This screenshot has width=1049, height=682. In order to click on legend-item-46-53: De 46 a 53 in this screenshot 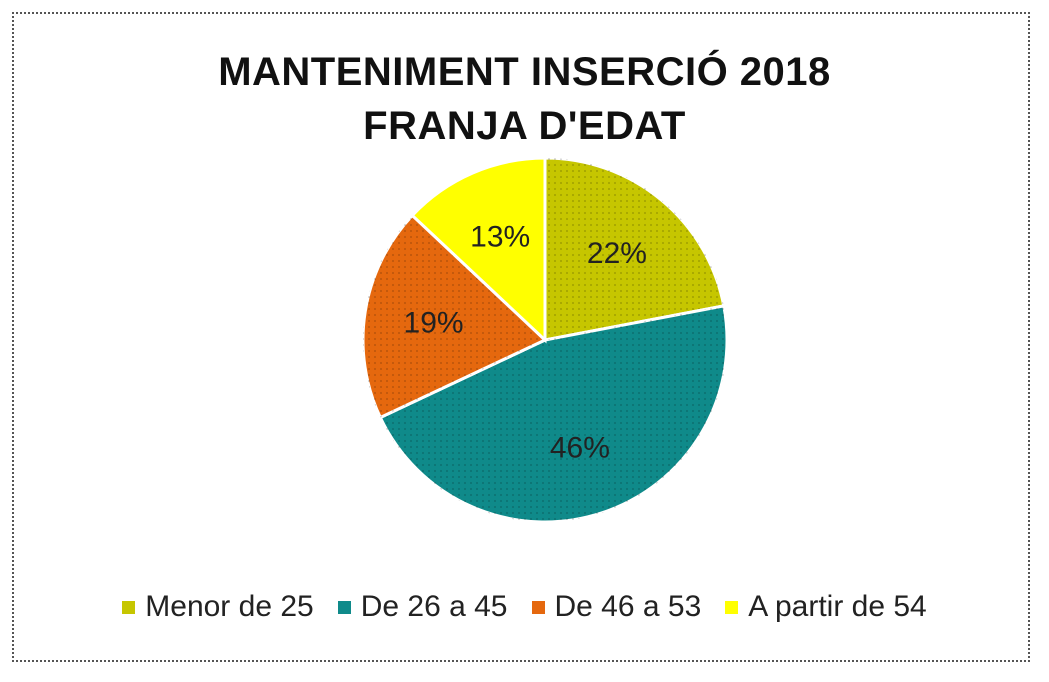, I will do `click(616, 607)`.